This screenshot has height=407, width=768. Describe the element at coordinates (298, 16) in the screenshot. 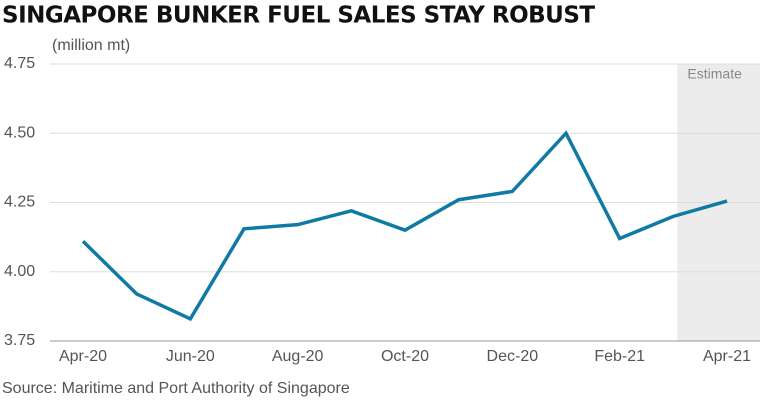

I see `chart-title: SINGAPORE BUNKER FUEL SALES STAY ROBUST` at that location.